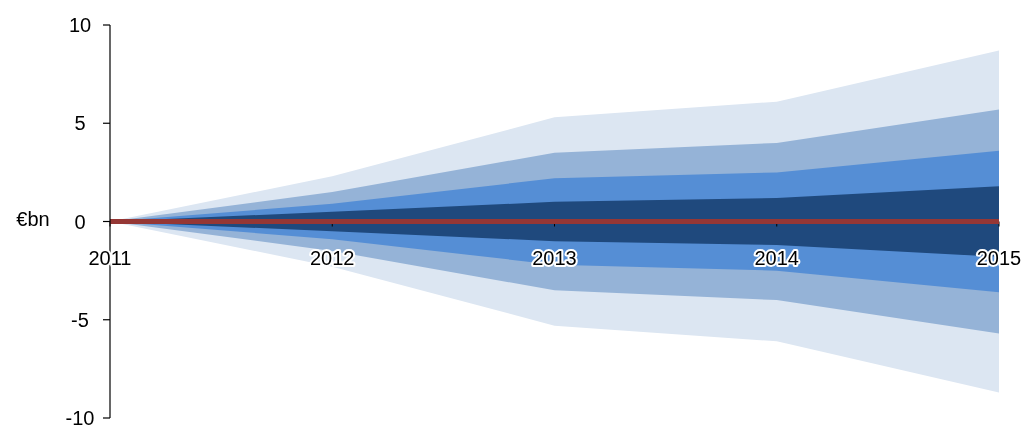 The height and width of the screenshot is (427, 1027). What do you see at coordinates (554, 257) in the screenshot?
I see `x-tick-label: 2013` at bounding box center [554, 257].